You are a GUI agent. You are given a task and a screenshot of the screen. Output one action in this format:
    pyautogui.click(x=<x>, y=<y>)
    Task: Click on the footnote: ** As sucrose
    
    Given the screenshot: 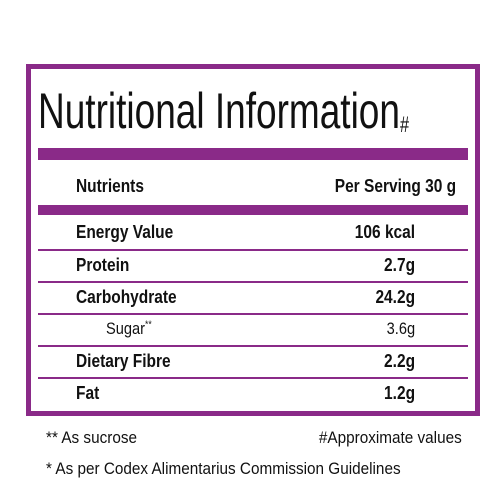 What is the action you would take?
    pyautogui.click(x=91, y=437)
    